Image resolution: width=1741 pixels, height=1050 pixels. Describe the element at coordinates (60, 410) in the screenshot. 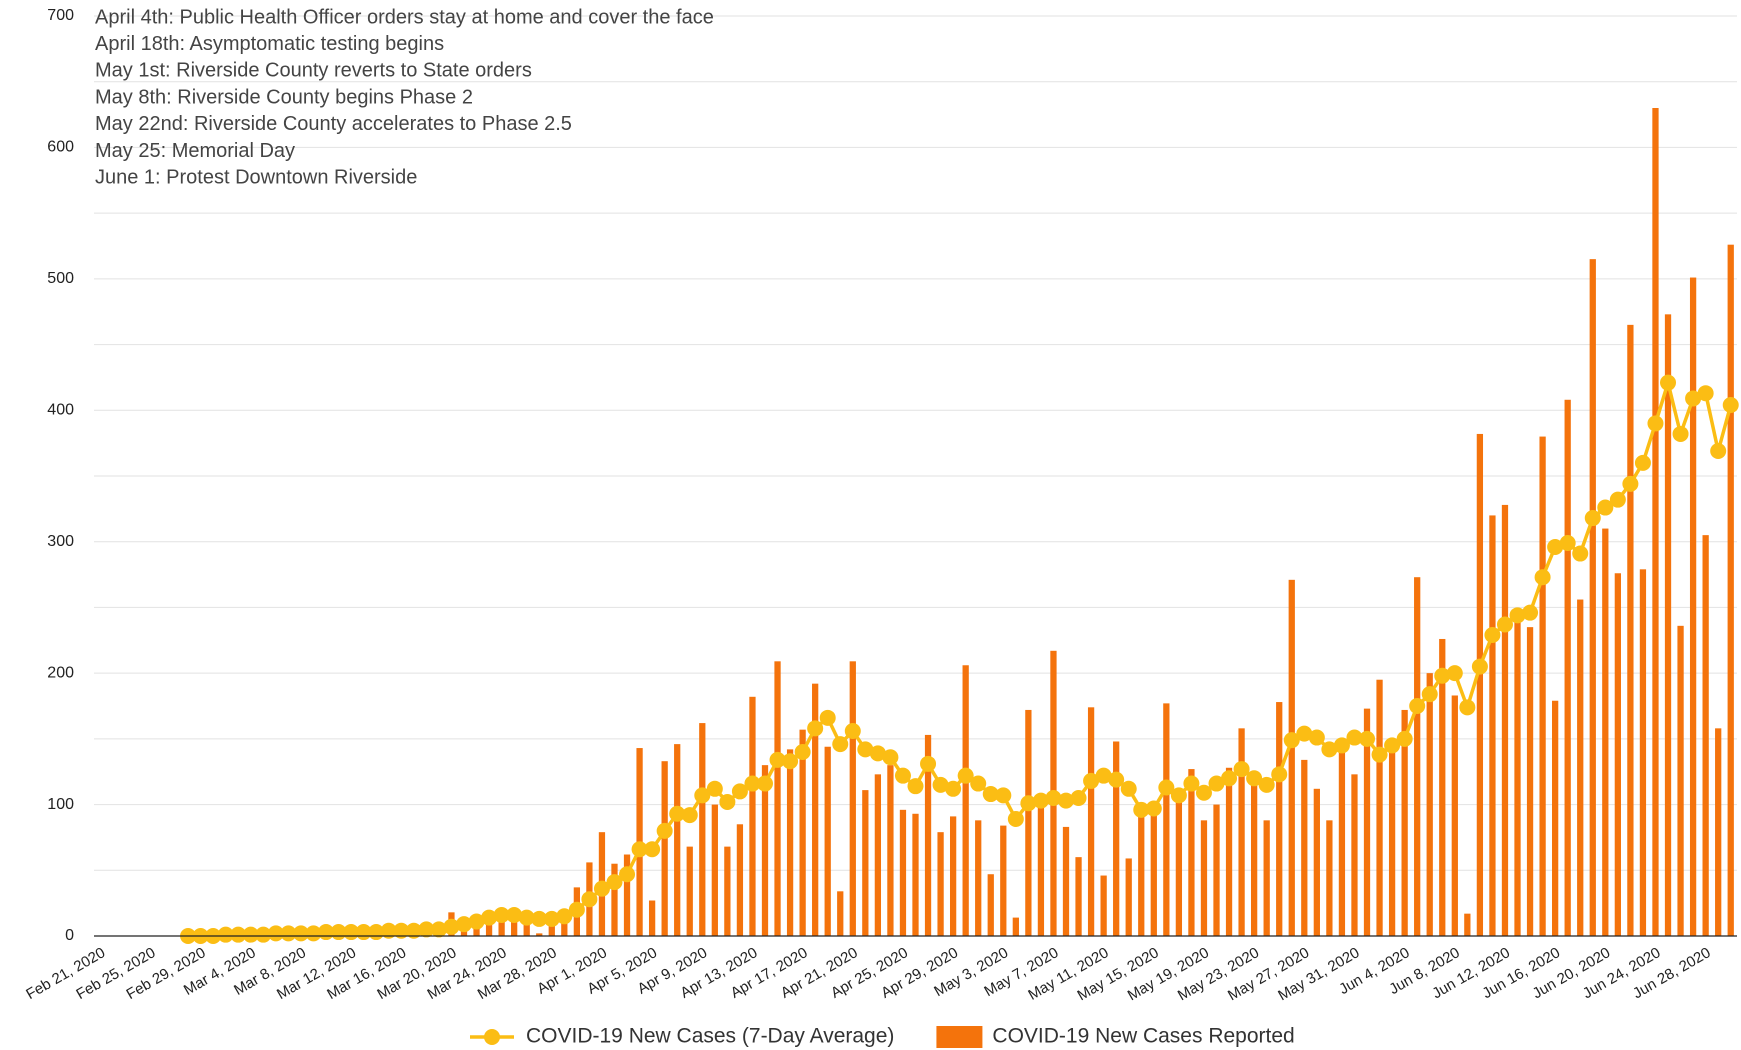

I see `y-tick-label: 400` at that location.